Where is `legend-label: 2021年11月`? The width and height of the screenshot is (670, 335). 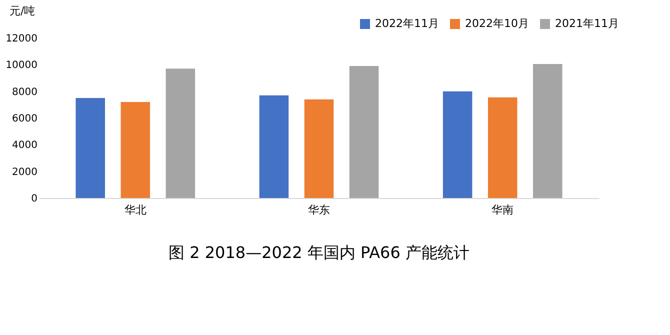 legend-label: 2021年11月 is located at coordinates (587, 23).